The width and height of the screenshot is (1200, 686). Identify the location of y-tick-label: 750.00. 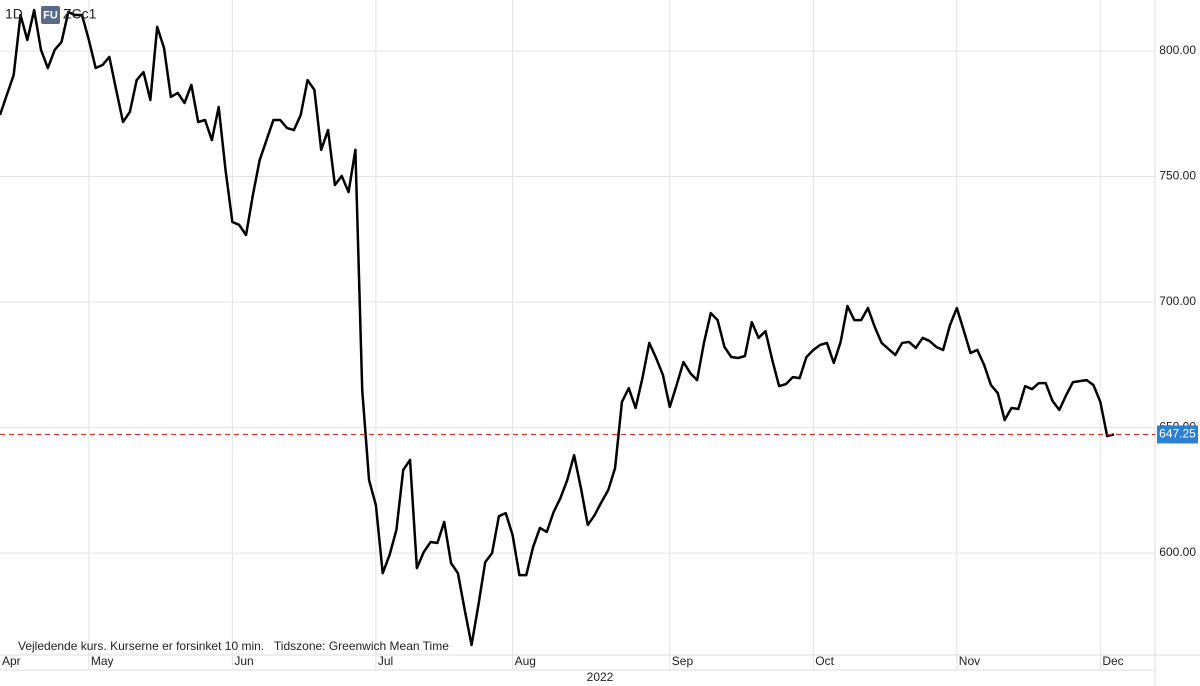
(1177, 176).